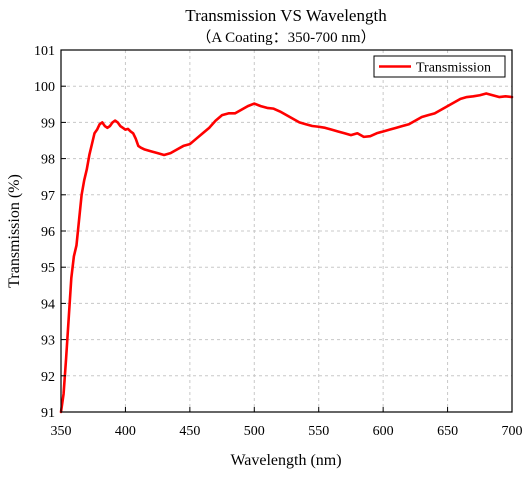 Image resolution: width=526 pixels, height=478 pixels. I want to click on y-tick-label: 99, so click(48, 123).